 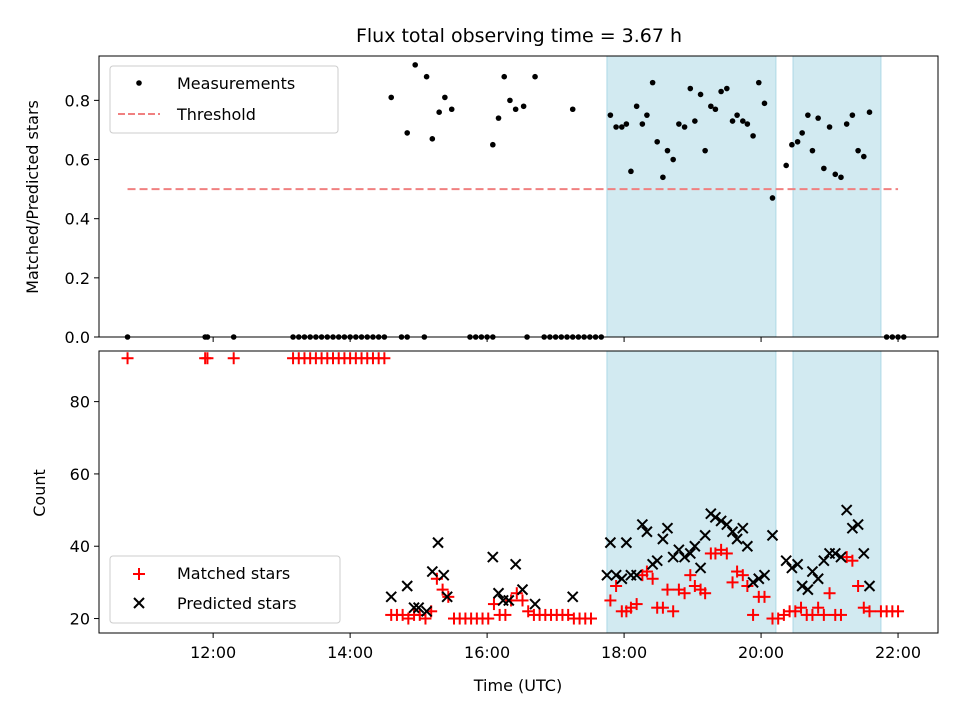 I want to click on legend-predicted-marker, so click(x=139, y=603).